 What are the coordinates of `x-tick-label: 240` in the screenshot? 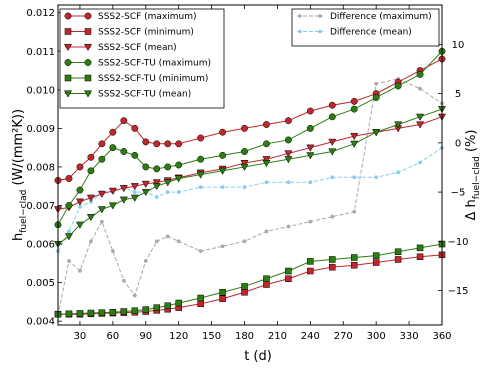 It's located at (310, 336).